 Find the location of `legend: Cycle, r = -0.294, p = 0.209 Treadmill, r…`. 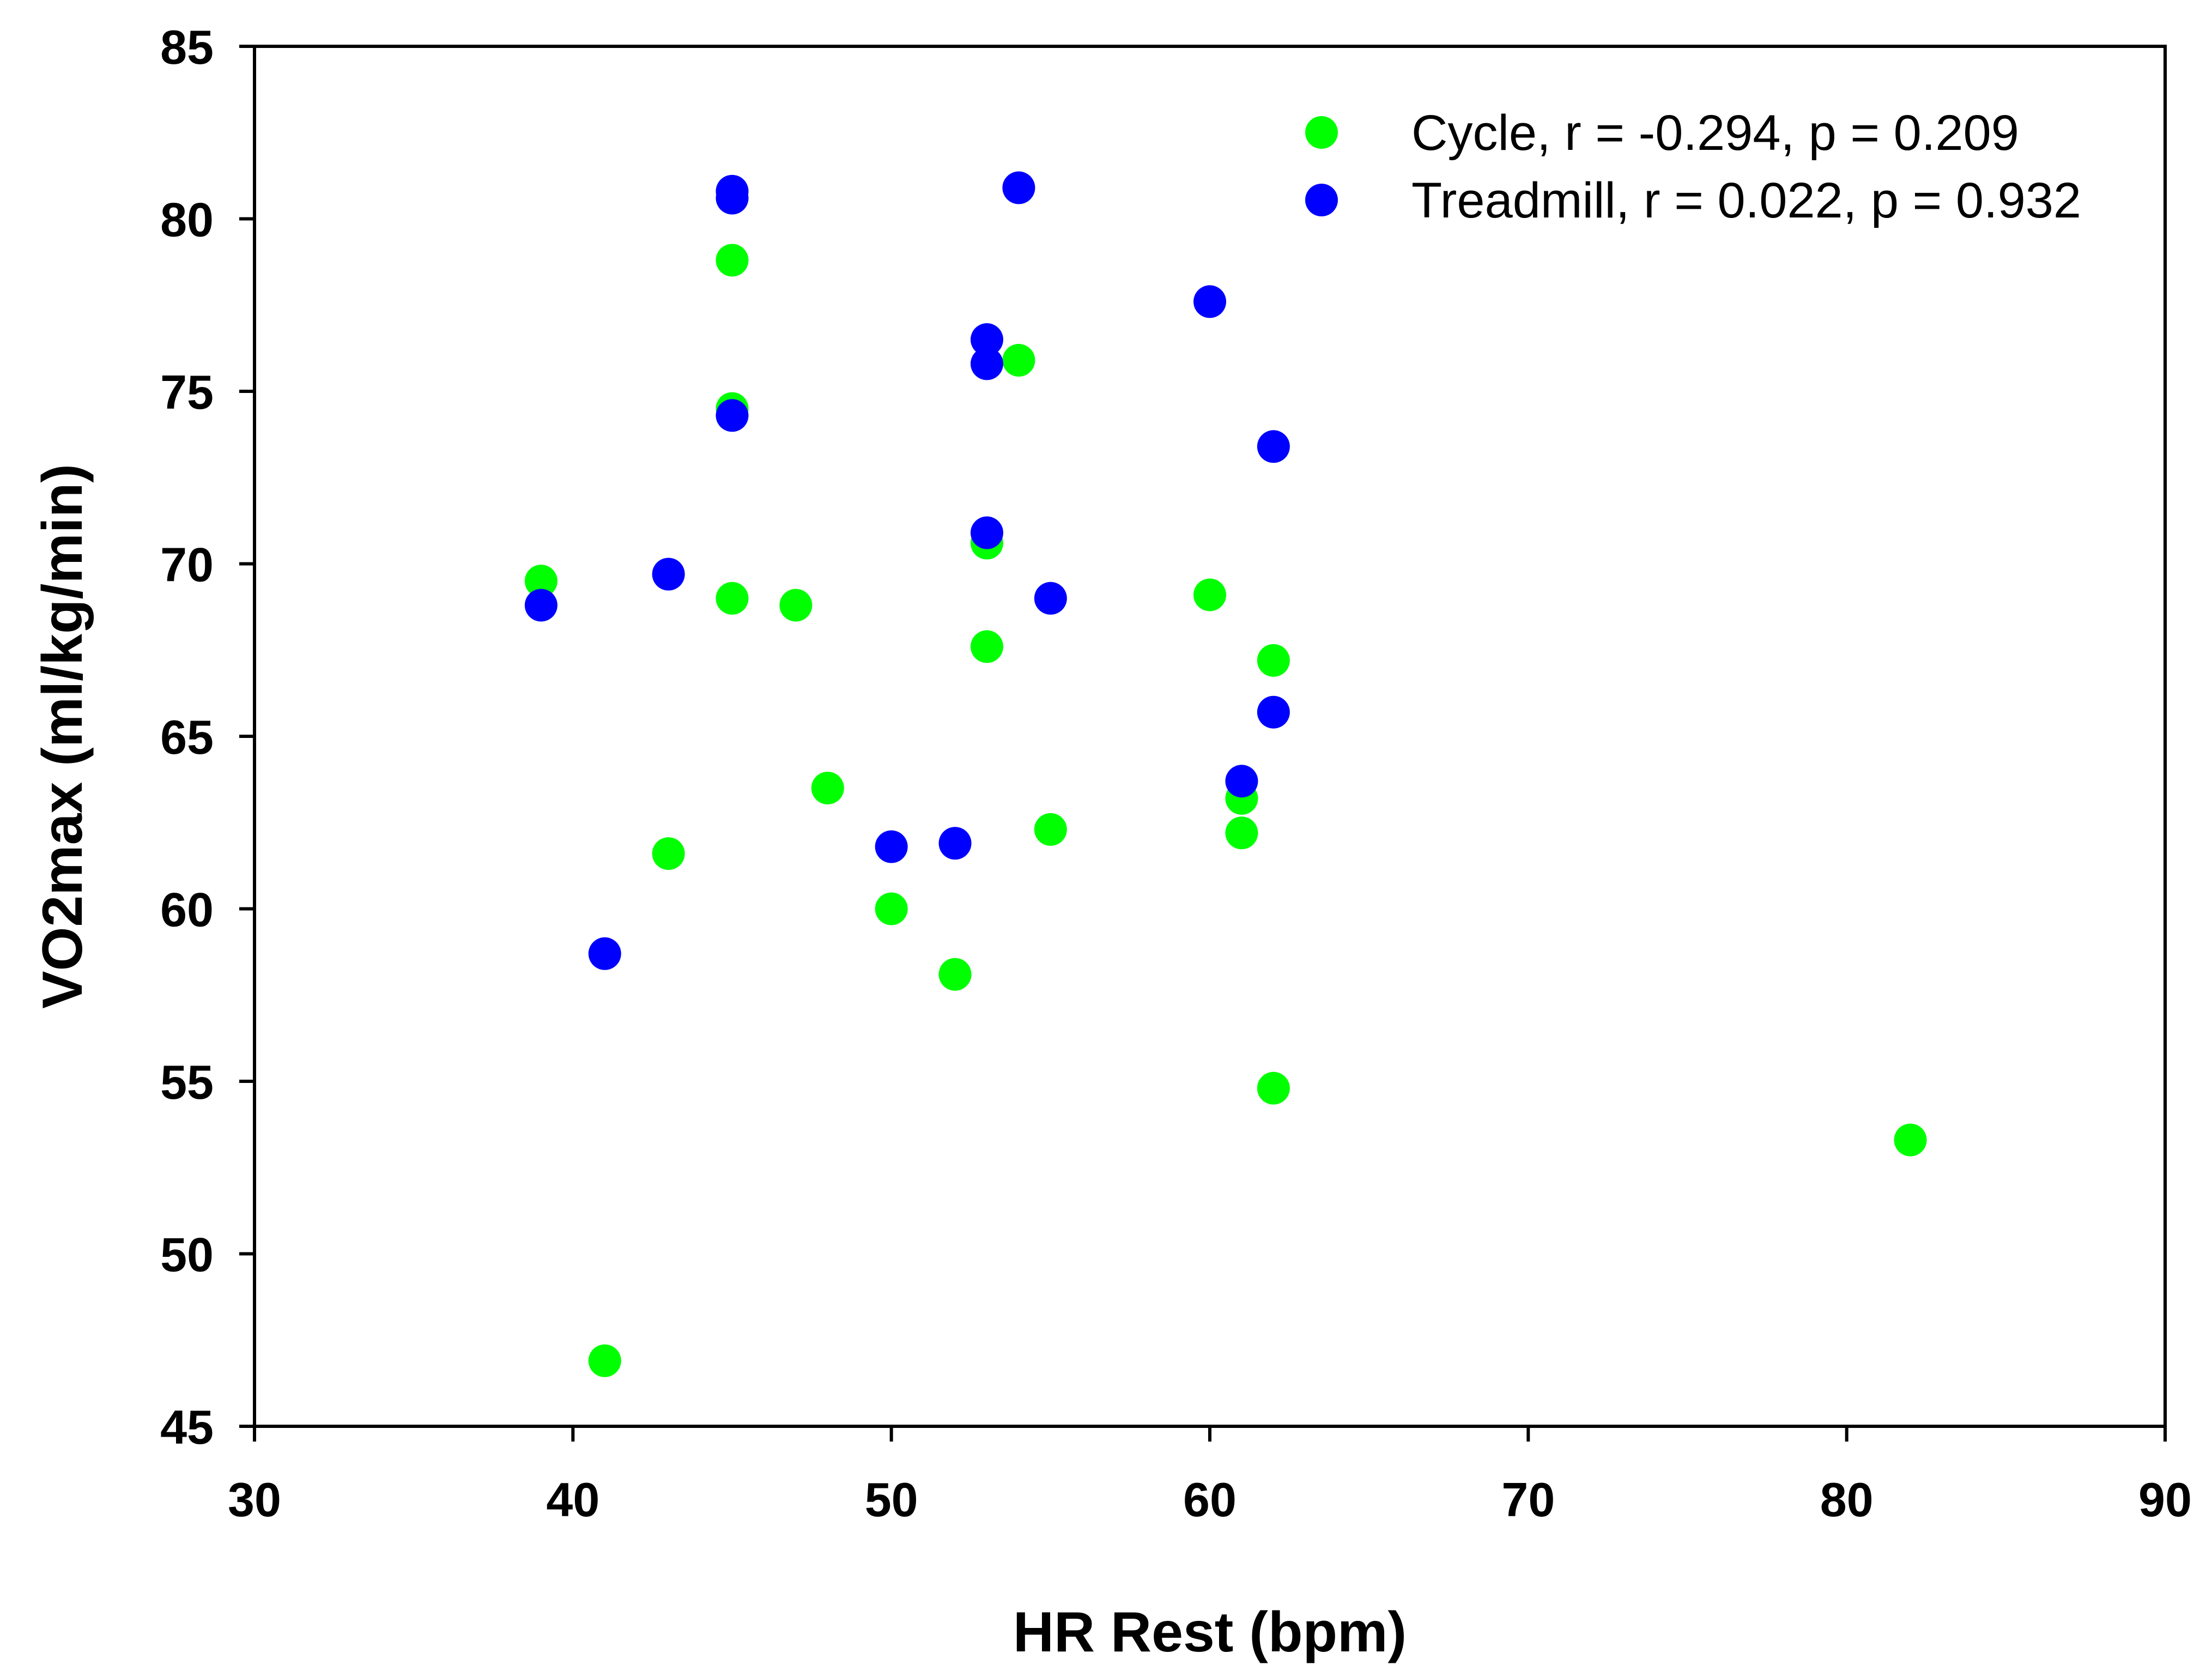

legend: Cycle, r = -0.294, p = 0.209 Treadmill, r… is located at coordinates (1693, 166).